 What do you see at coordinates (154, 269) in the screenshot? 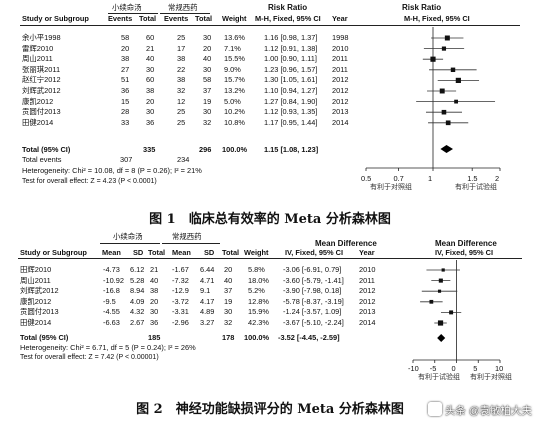
I see `n-exp: 21` at bounding box center [154, 269].